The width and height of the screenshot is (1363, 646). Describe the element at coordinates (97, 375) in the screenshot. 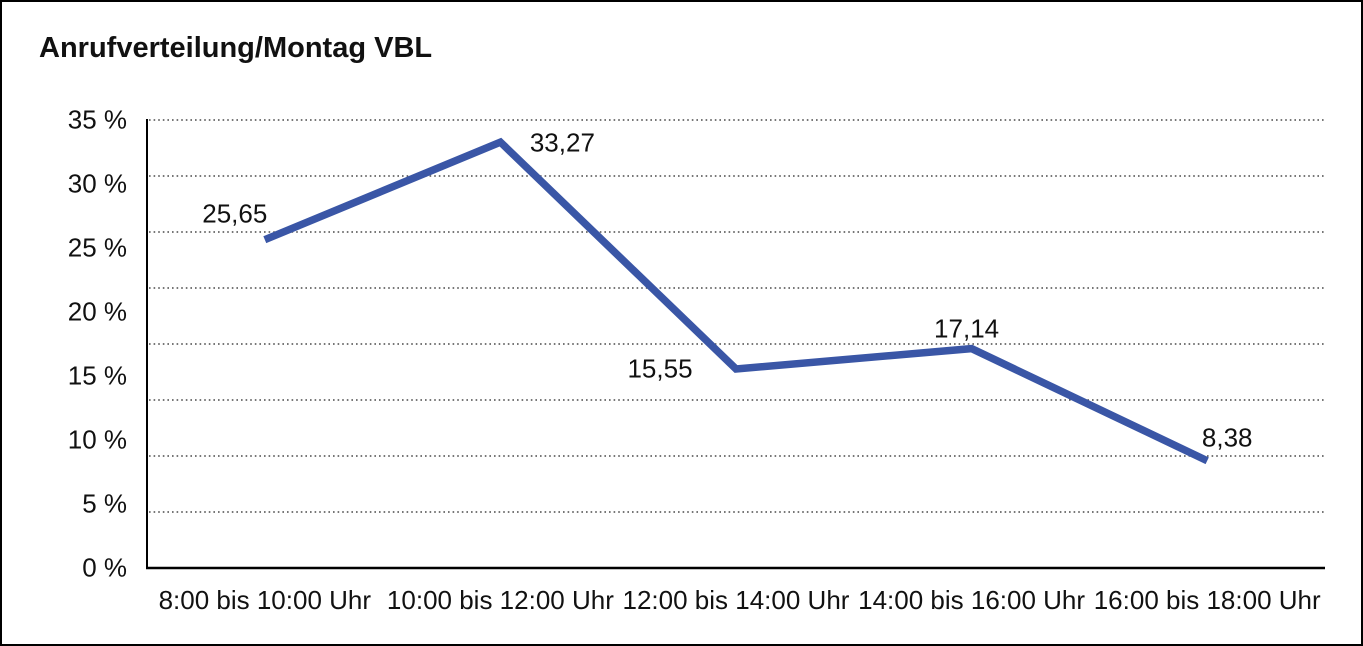

I see `y-axis-tick-label: 15 %` at that location.